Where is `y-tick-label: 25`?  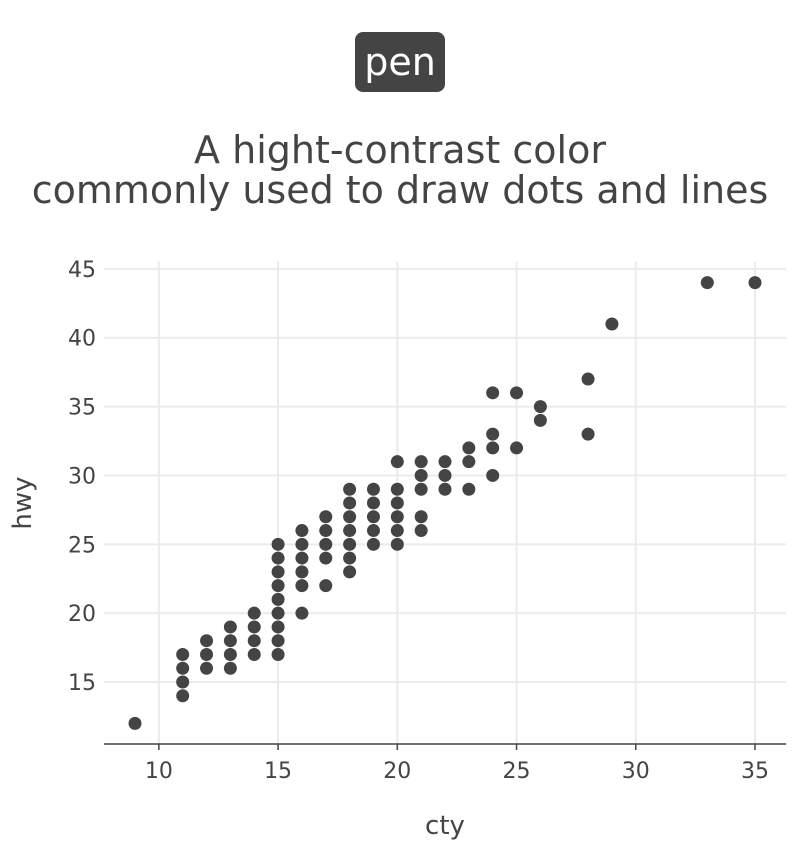 y-tick-label: 25 is located at coordinates (82, 545).